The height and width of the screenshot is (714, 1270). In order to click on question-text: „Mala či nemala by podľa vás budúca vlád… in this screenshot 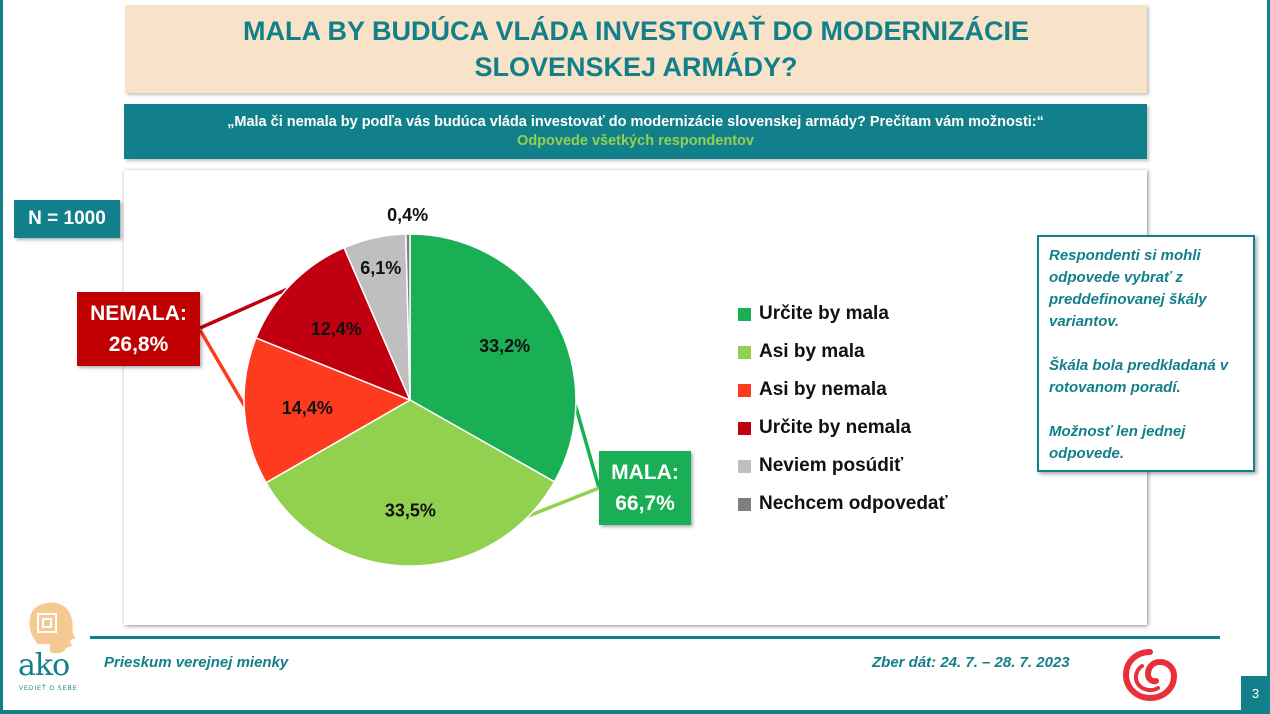, I will do `click(635, 122)`.